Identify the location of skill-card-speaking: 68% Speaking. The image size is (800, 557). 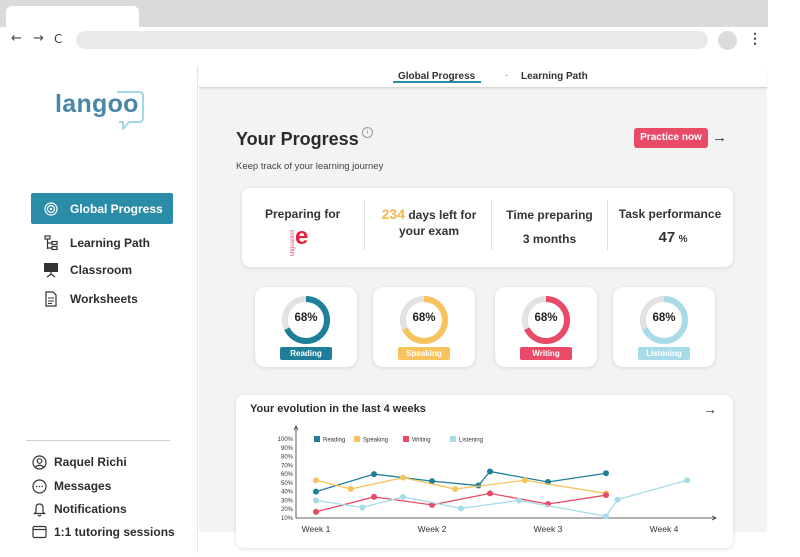
(424, 327).